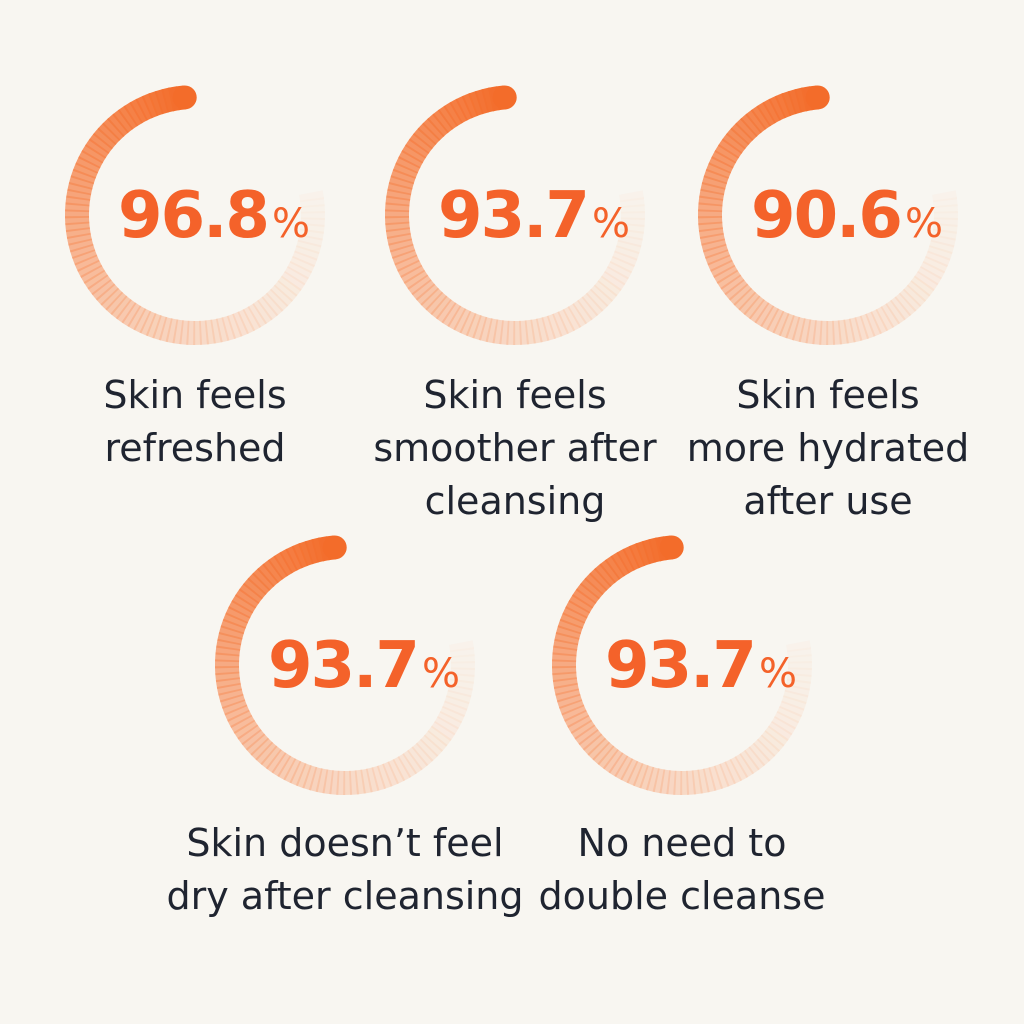  Describe the element at coordinates (682, 843) in the screenshot. I see `stat-label: No need to` at that location.